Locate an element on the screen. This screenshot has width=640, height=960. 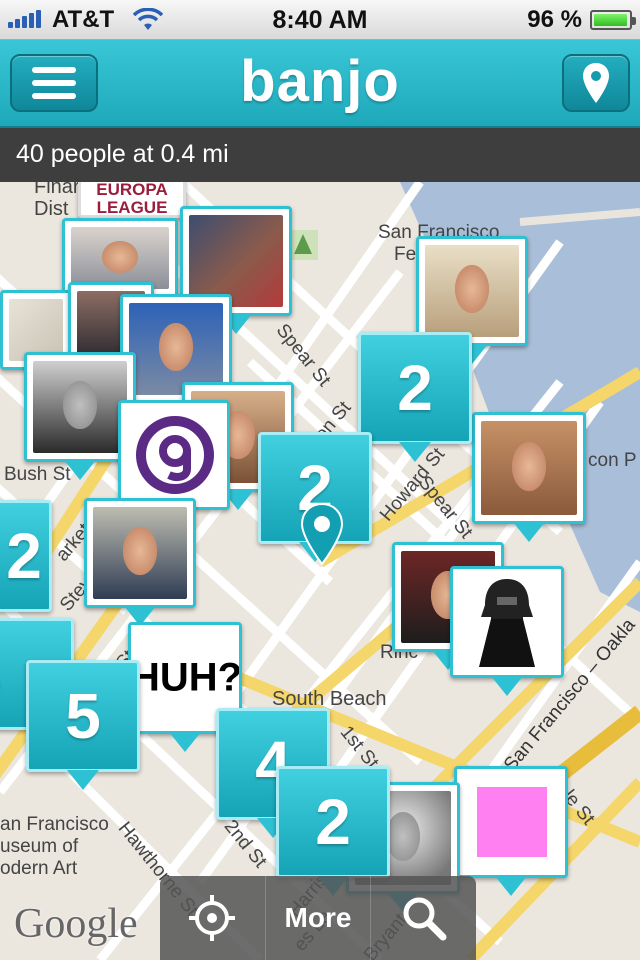
search-icon is located at coordinates (425, 919).